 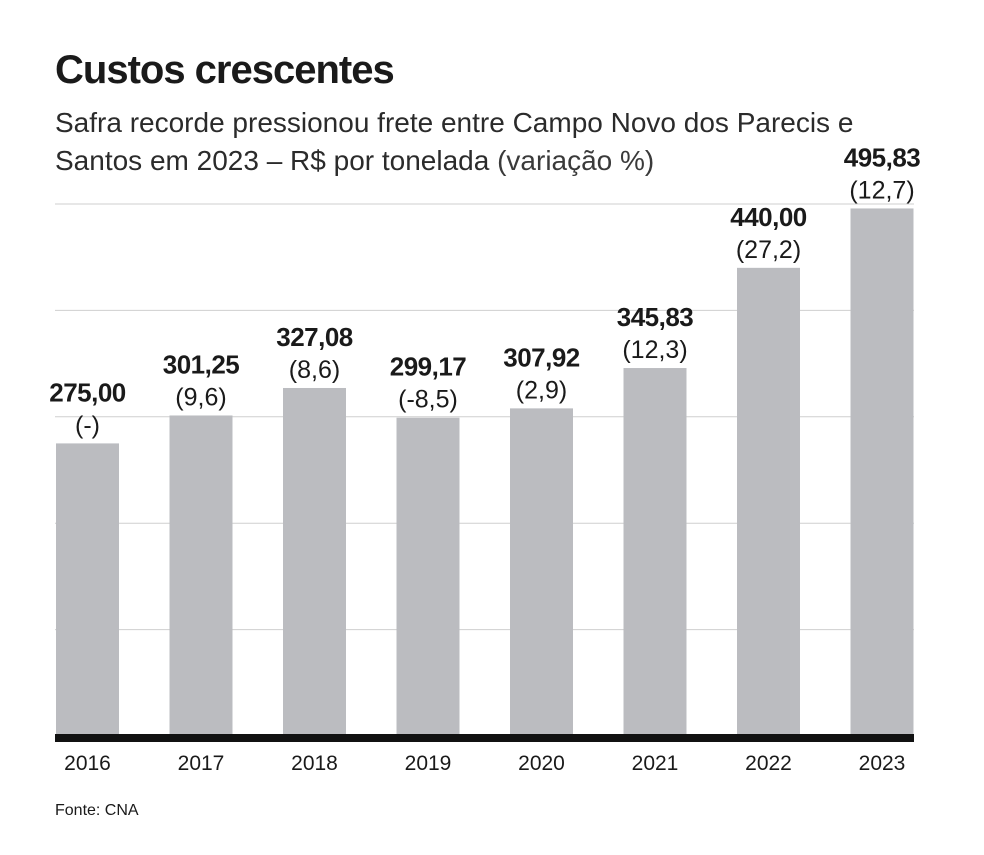 What do you see at coordinates (576, 160) in the screenshot?
I see `subtitle-variation-note: (variação %)` at bounding box center [576, 160].